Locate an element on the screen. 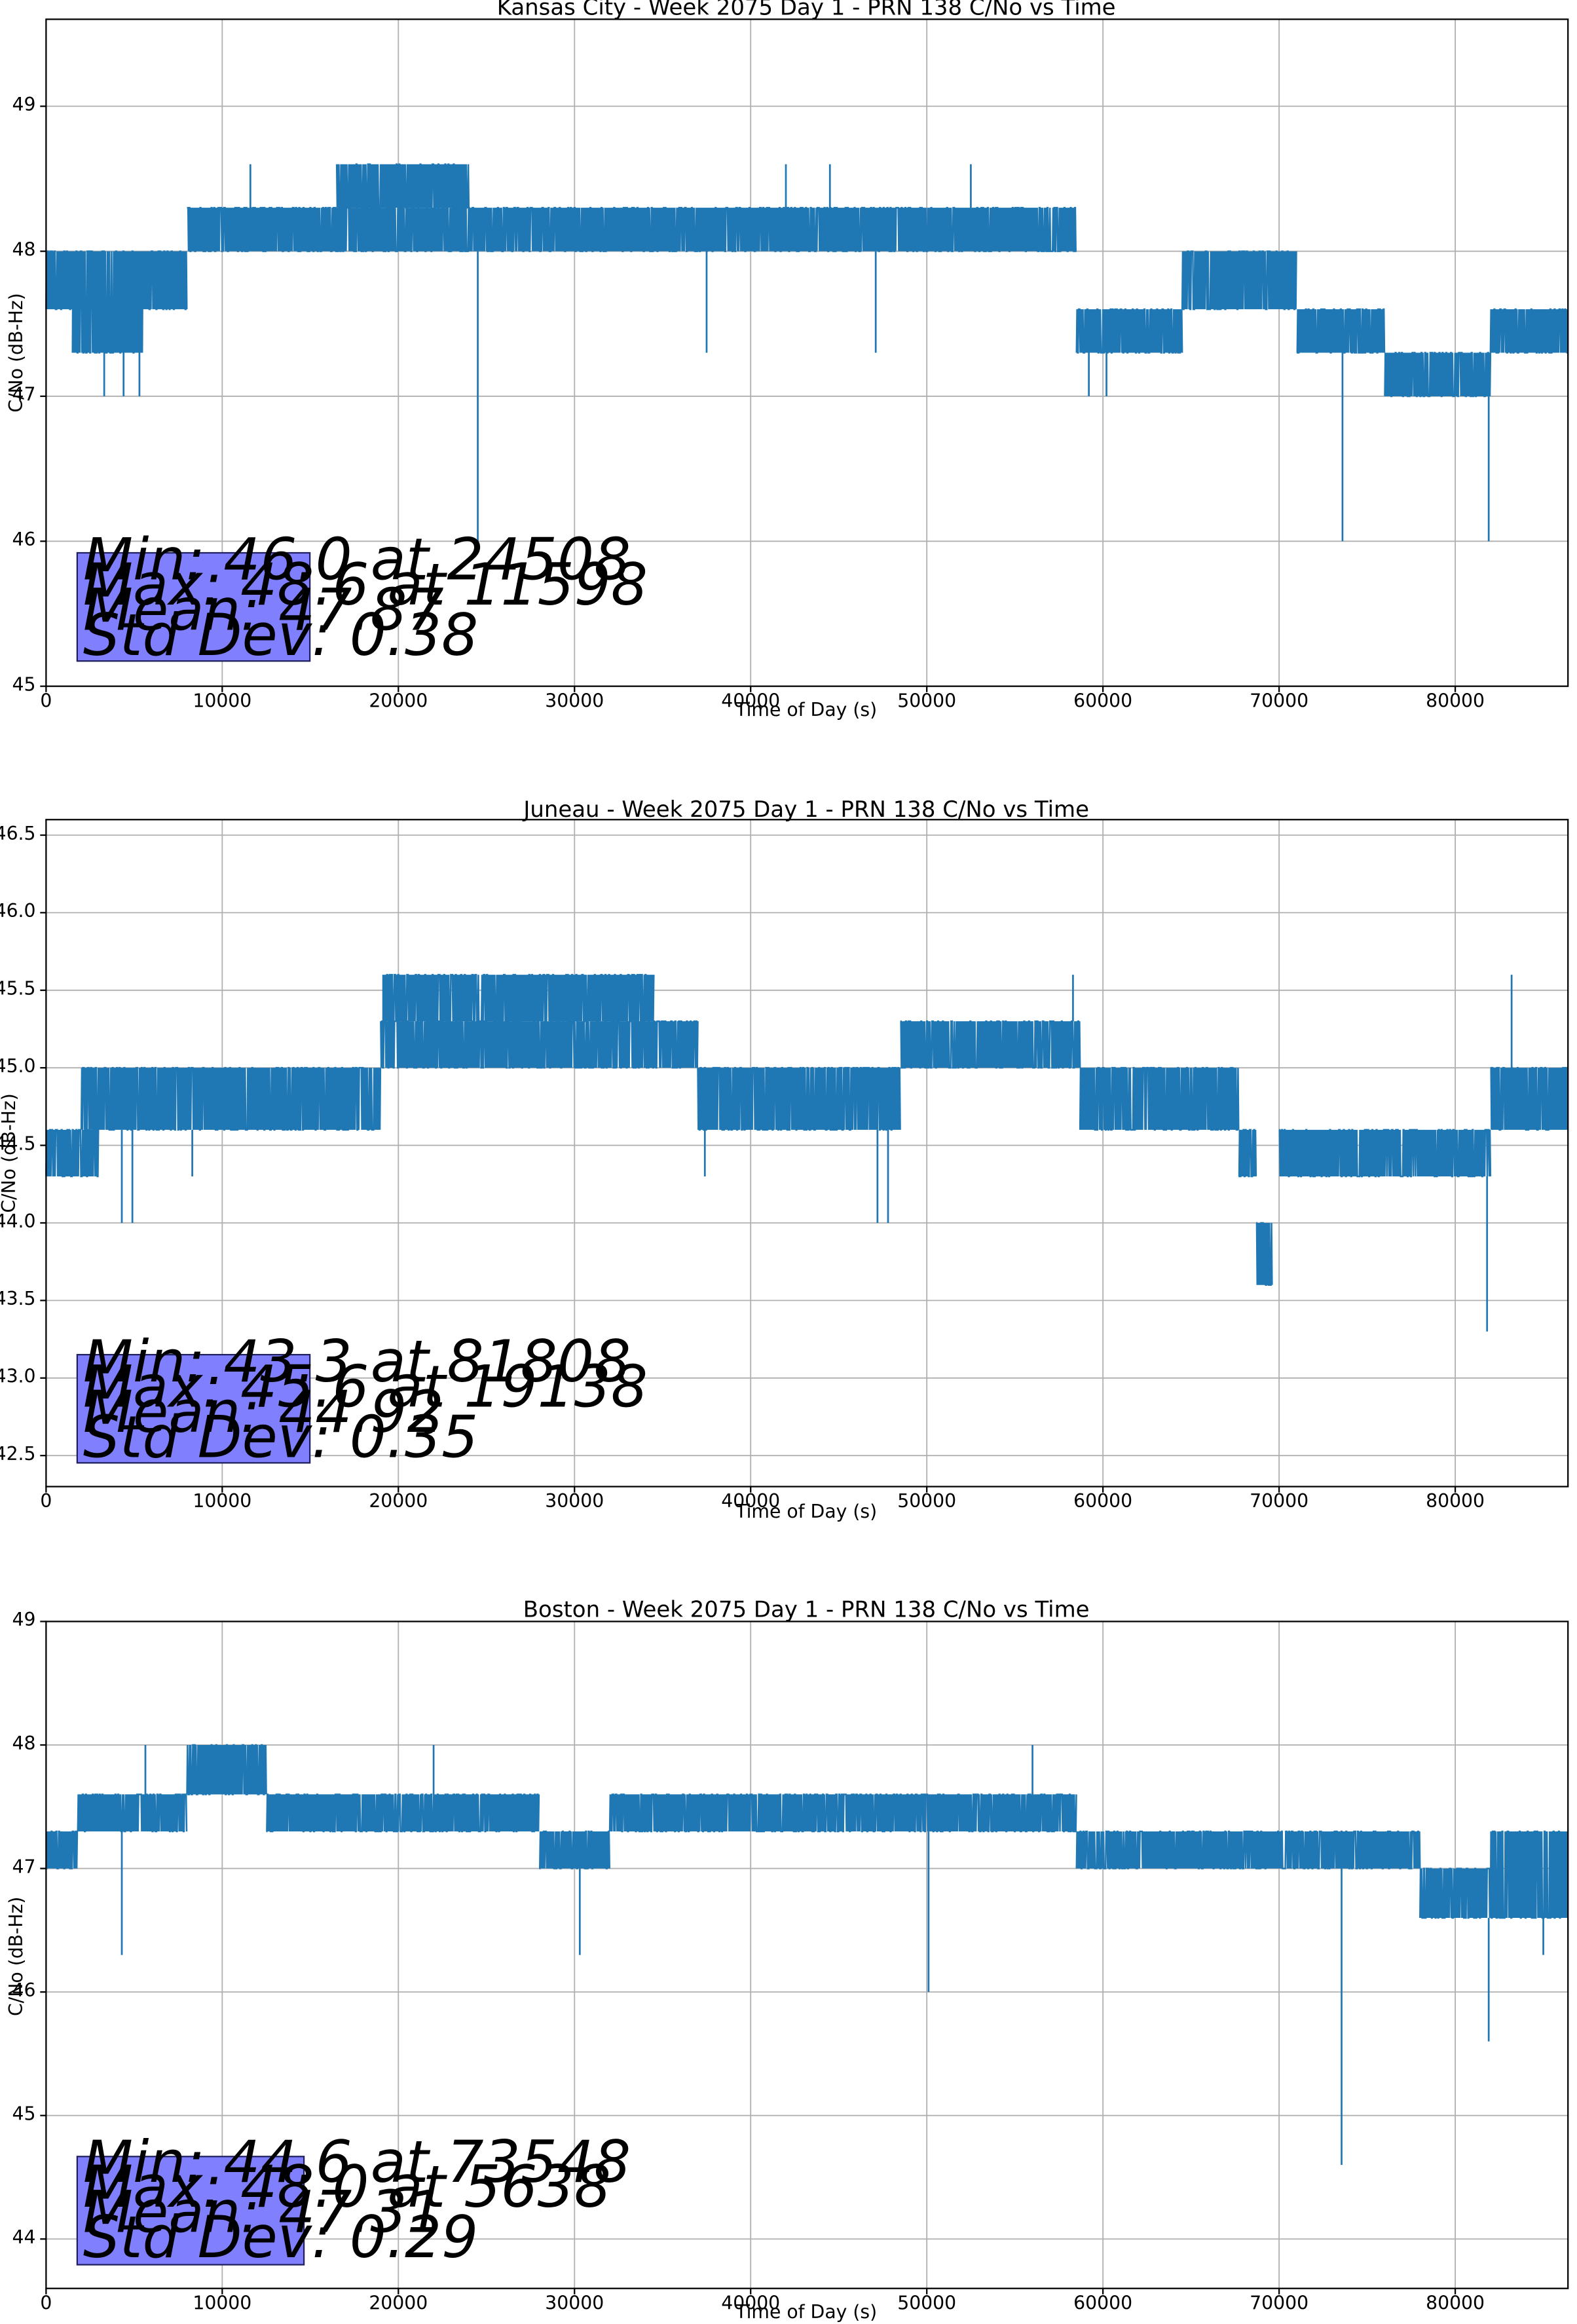 This screenshot has height=2324, width=1577. stats-min: Min: 43.3 at 81808 is located at coordinates (357, 1361).